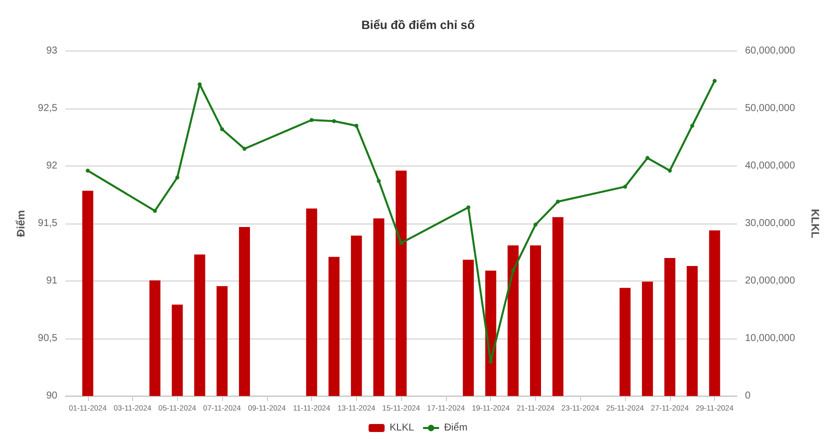 The image size is (836, 448). What do you see at coordinates (770, 166) in the screenshot?
I see `y2-tick-label: 40,000,000` at bounding box center [770, 166].